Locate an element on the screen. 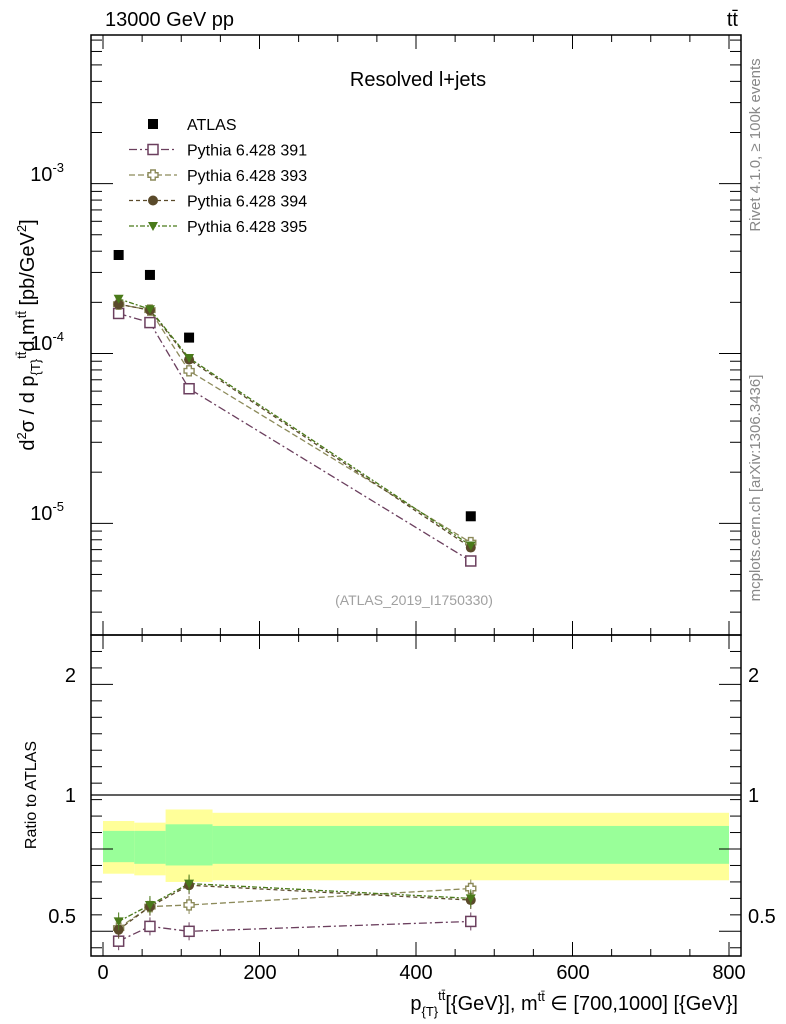 This screenshot has width=786, height=1024. ratio-ytick-label-right-2: 2 is located at coordinates (753, 676).